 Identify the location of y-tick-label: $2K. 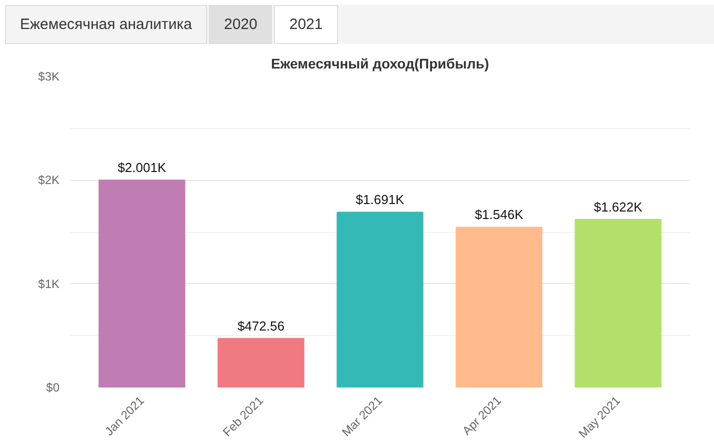
(49, 180).